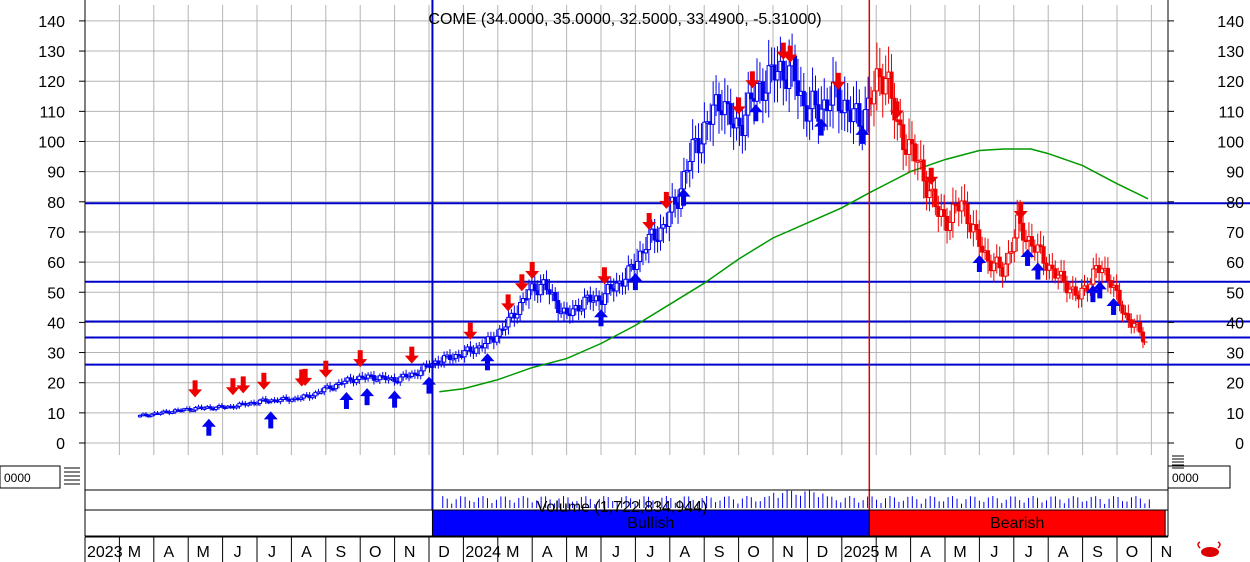  Describe the element at coordinates (105, 552) in the screenshot. I see `x-tick-label: 2023` at that location.